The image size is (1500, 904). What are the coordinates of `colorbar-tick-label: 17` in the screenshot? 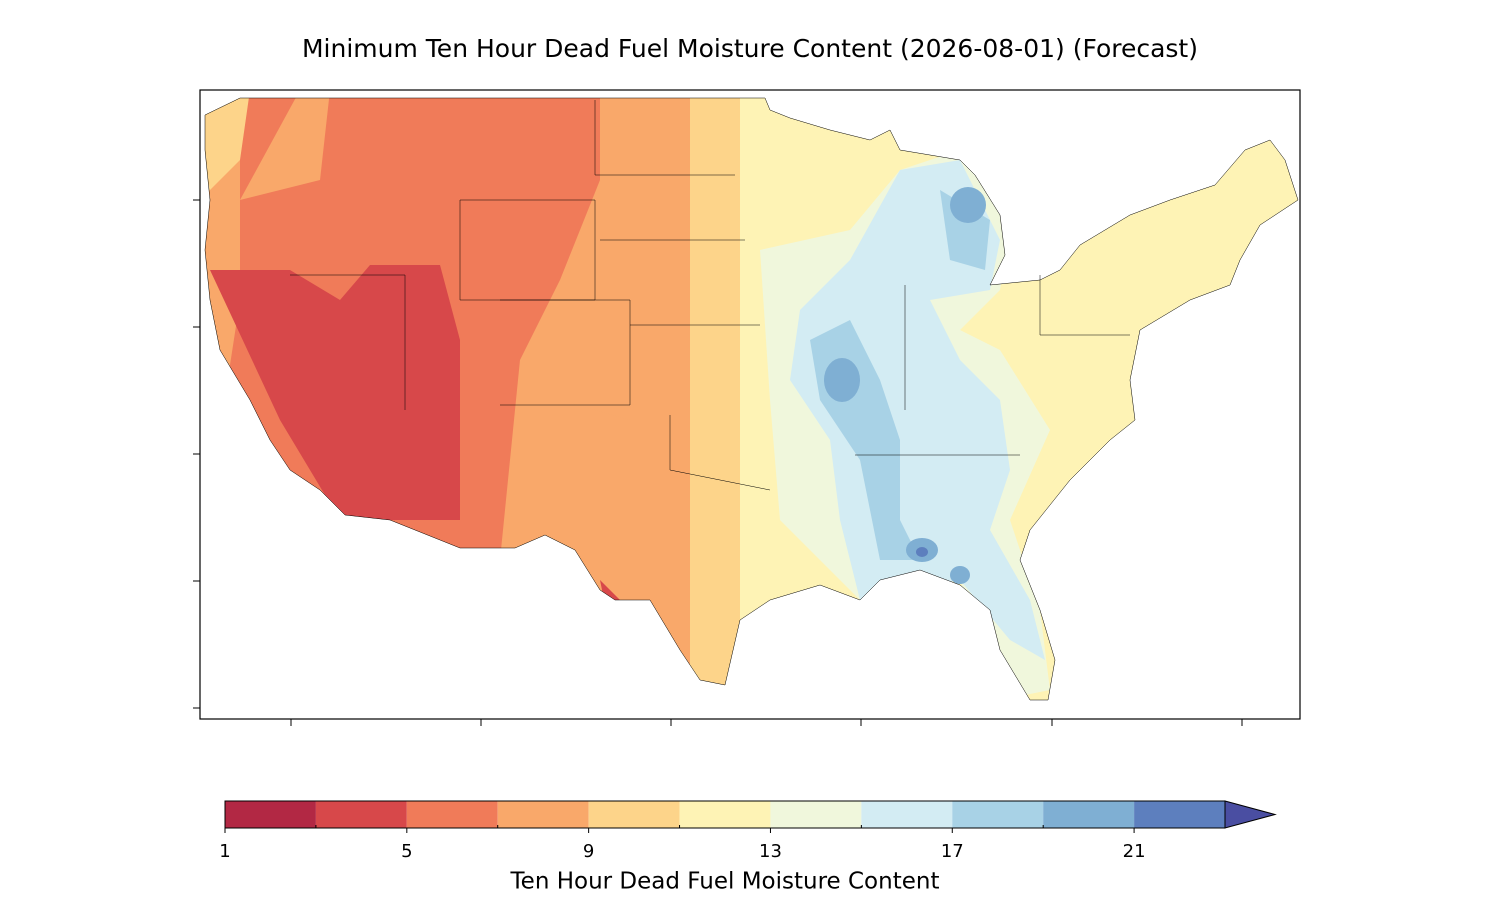 It's located at (952, 851).